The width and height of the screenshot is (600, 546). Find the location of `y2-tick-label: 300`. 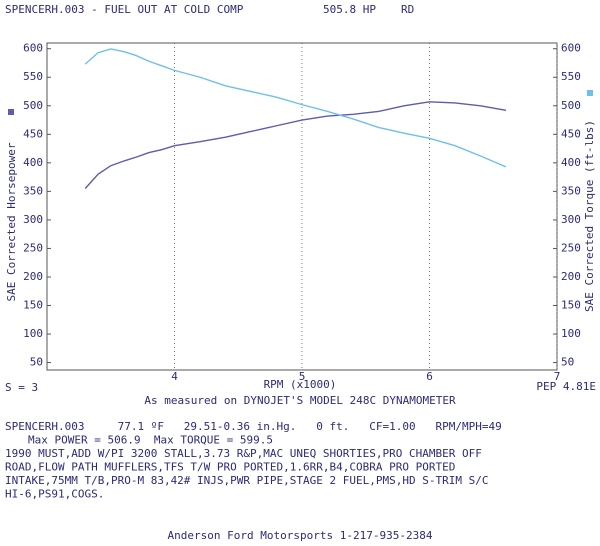

y2-tick-label: 300 is located at coordinates (571, 219).